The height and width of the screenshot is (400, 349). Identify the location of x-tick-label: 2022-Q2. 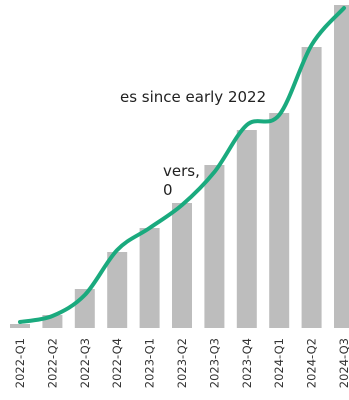
(52, 363).